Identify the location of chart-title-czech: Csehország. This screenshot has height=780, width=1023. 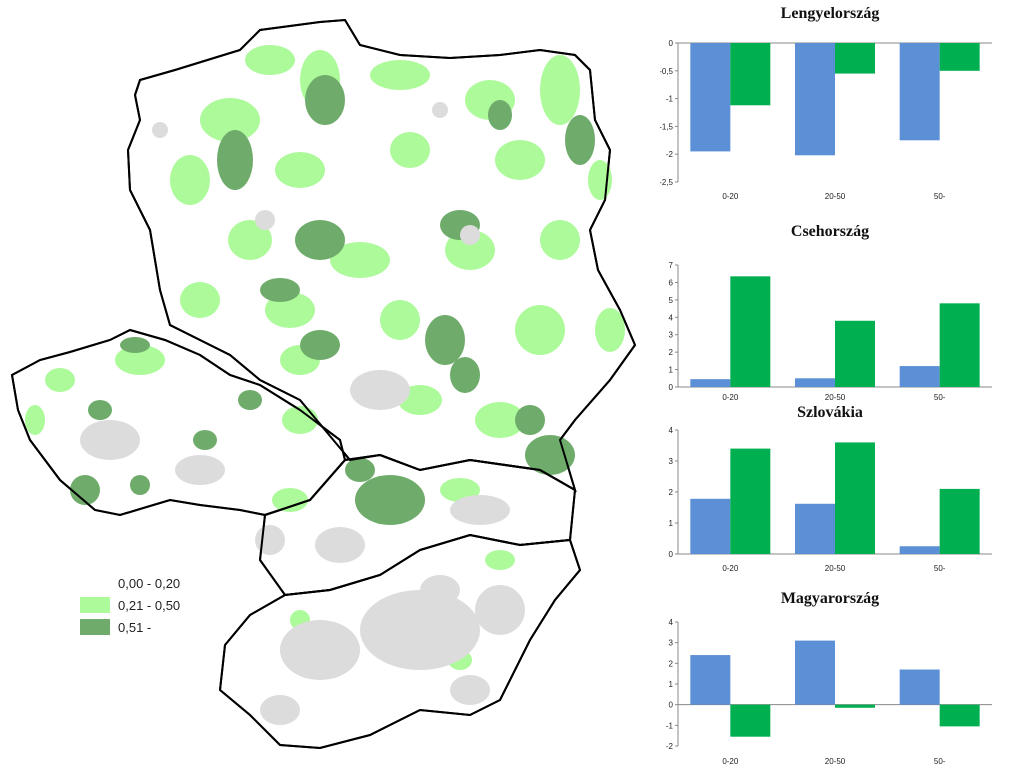
(830, 231).